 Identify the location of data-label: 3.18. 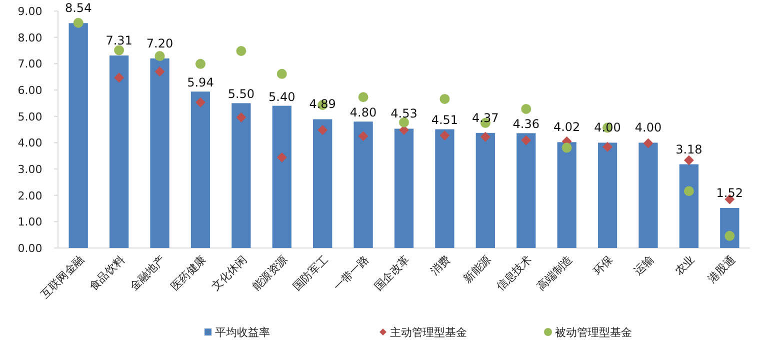
(689, 149).